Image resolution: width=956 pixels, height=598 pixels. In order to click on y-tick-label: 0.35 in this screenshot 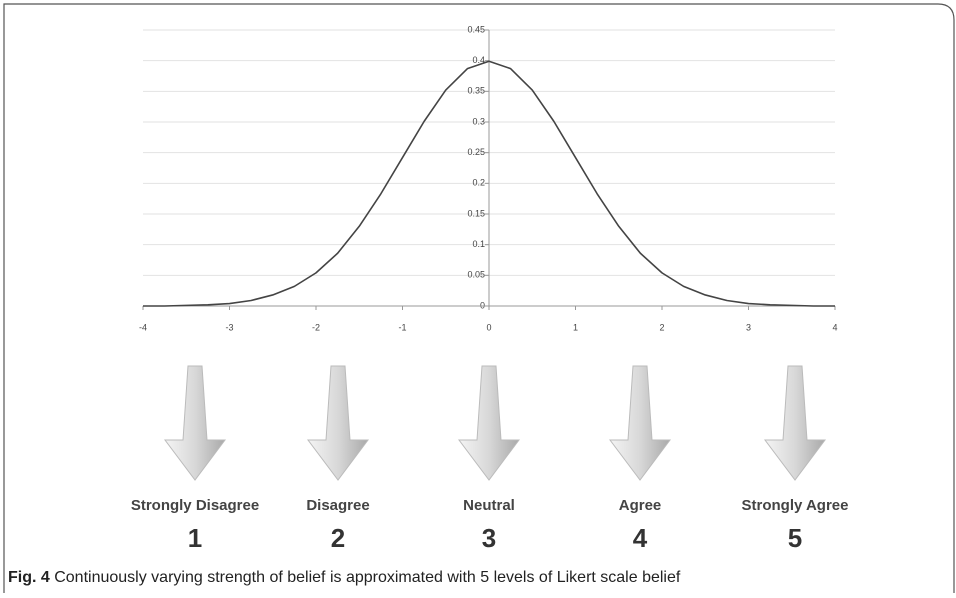, I will do `click(476, 91)`.